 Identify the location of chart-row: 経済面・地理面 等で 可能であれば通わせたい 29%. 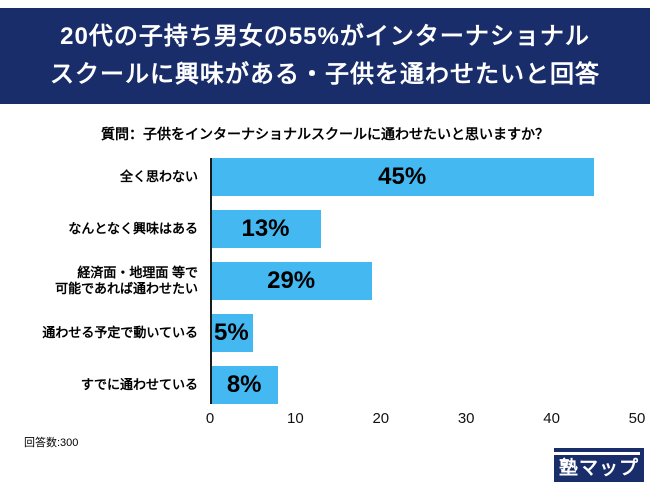
(325, 281).